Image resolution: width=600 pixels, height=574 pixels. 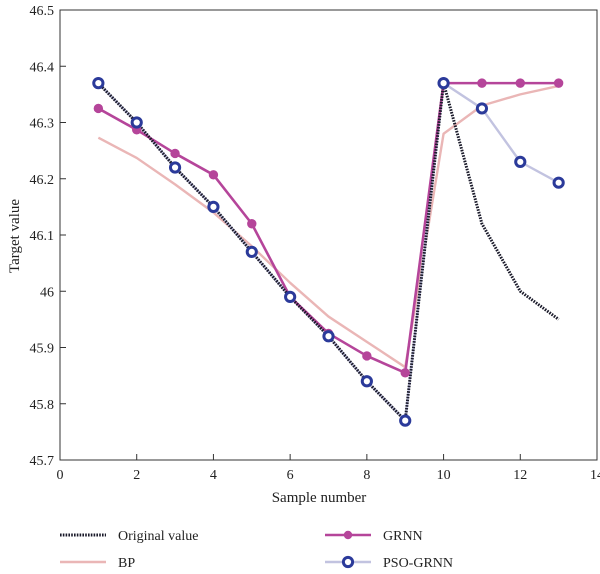 I want to click on y-tick-label: 45.9, so click(x=42, y=349).